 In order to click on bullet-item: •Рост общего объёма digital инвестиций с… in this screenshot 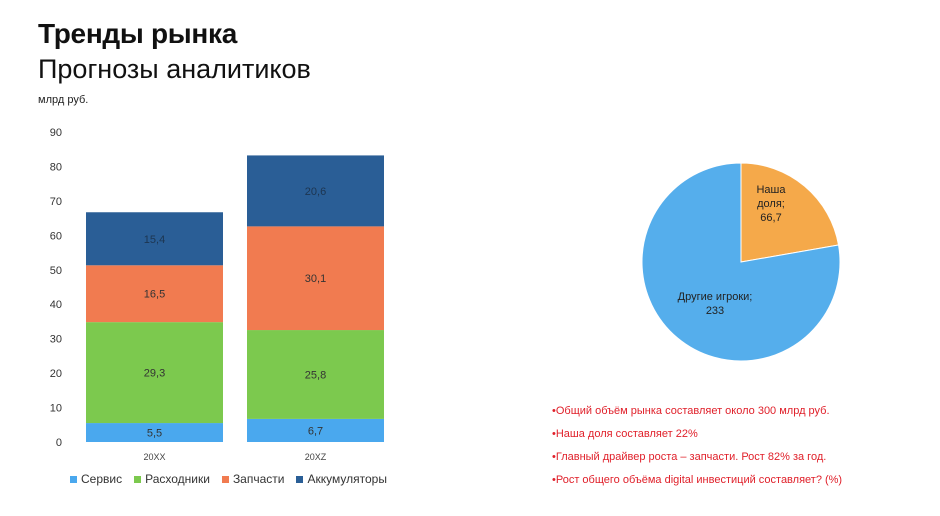, I will do `click(697, 480)`.